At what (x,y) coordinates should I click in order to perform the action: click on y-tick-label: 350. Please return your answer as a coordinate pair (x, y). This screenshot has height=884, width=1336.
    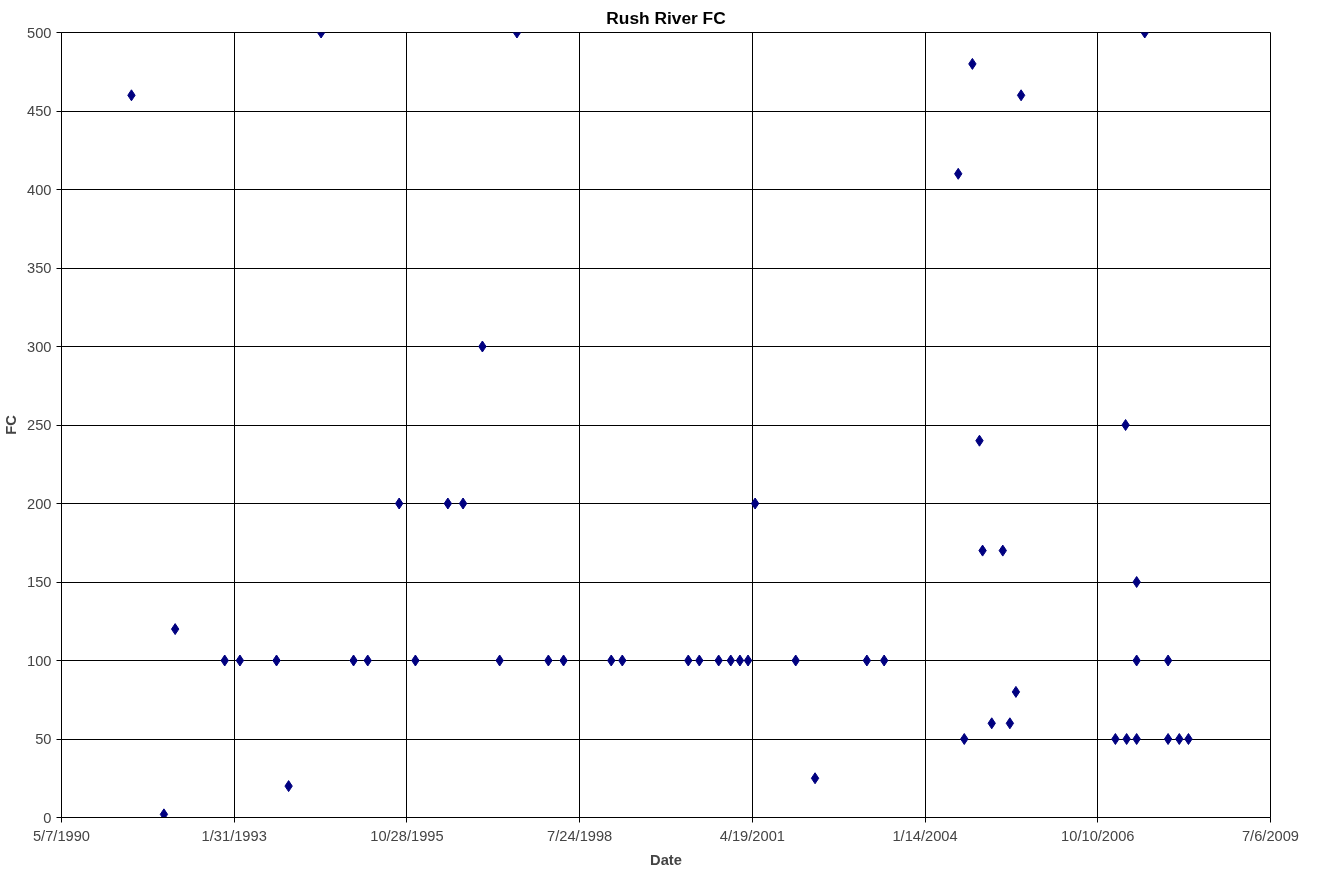
    Looking at the image, I should click on (39, 268).